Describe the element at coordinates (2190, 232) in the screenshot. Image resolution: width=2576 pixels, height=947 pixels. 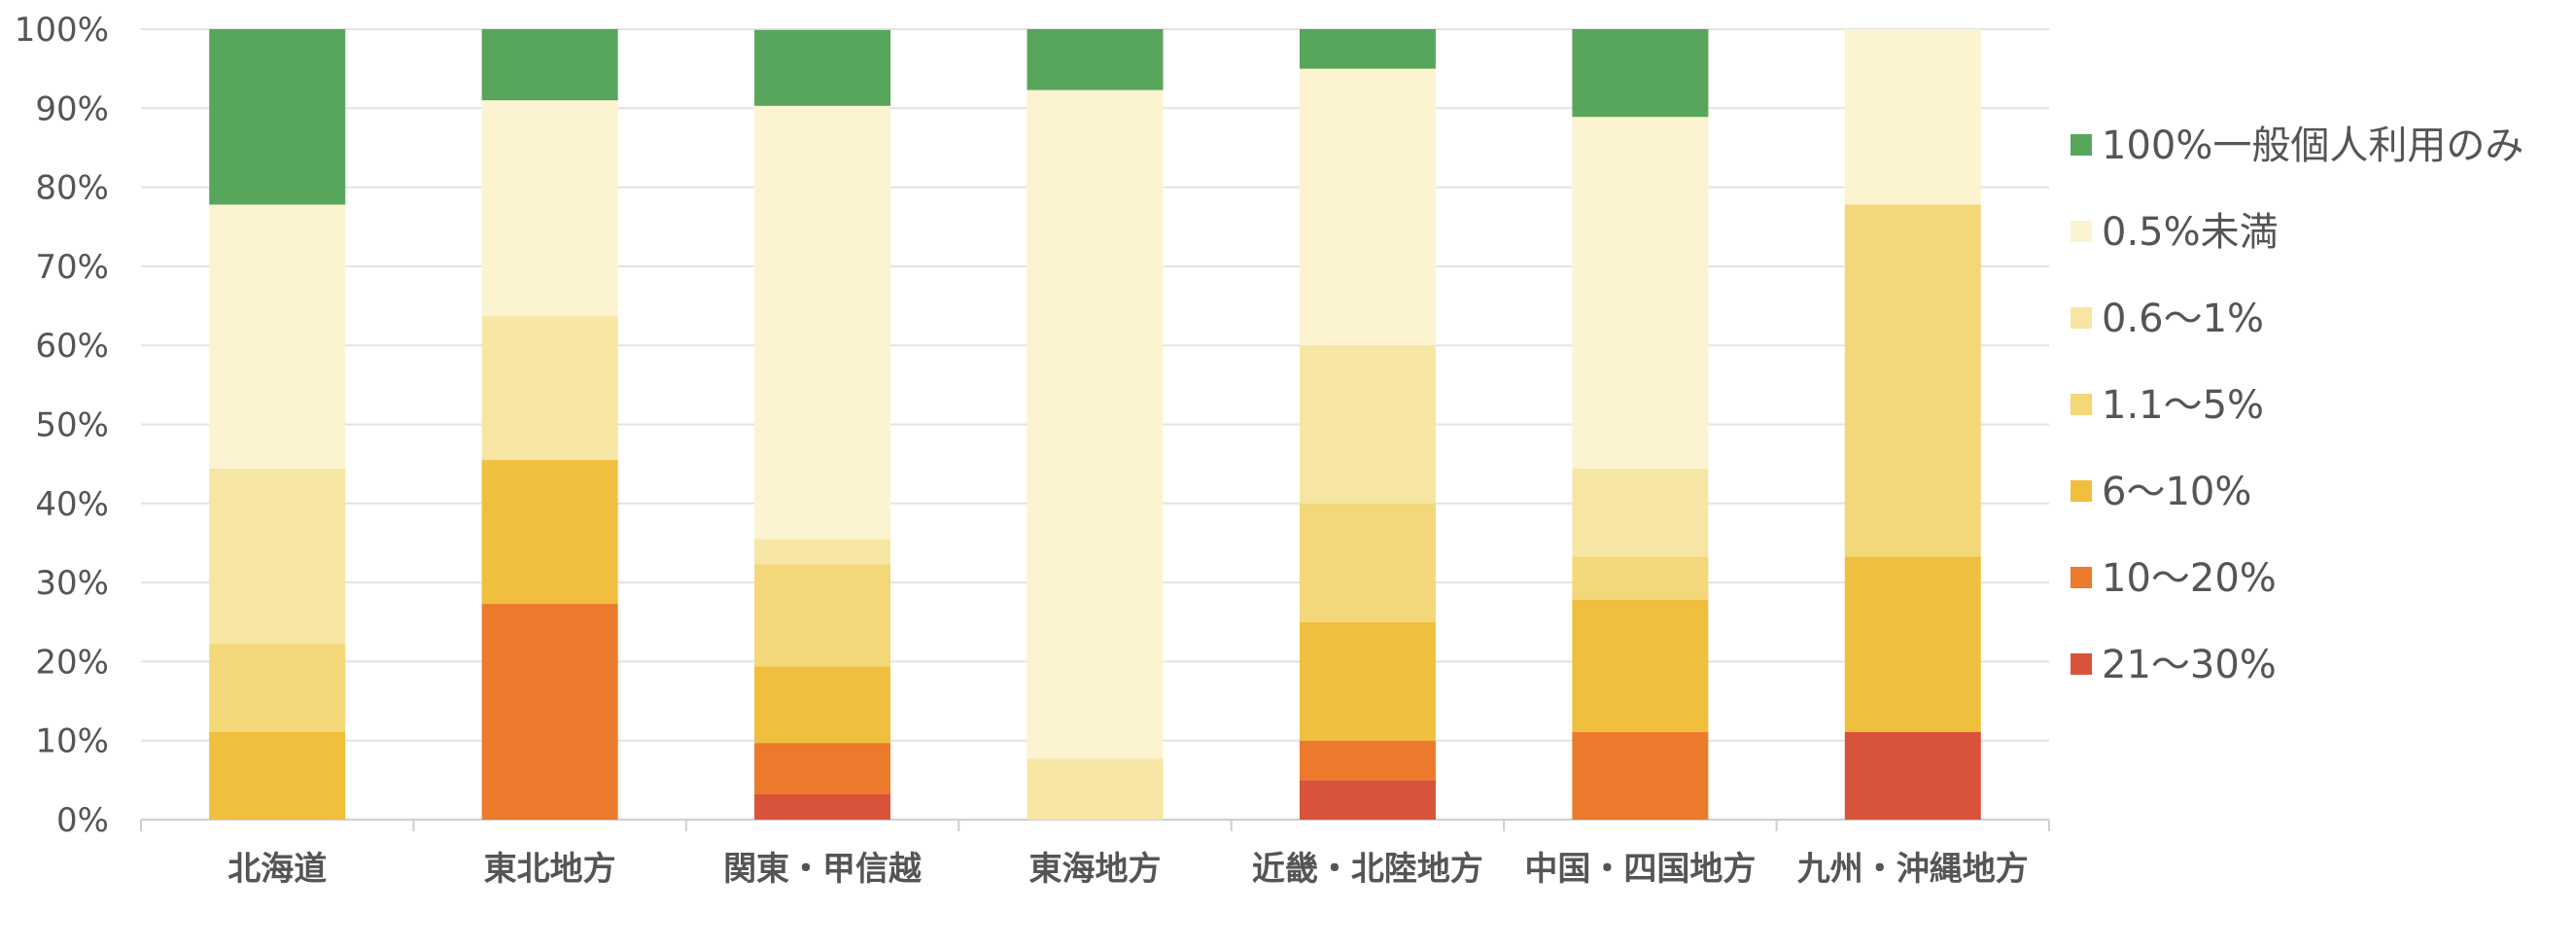
I see `legend-label: 0.5%未満` at that location.